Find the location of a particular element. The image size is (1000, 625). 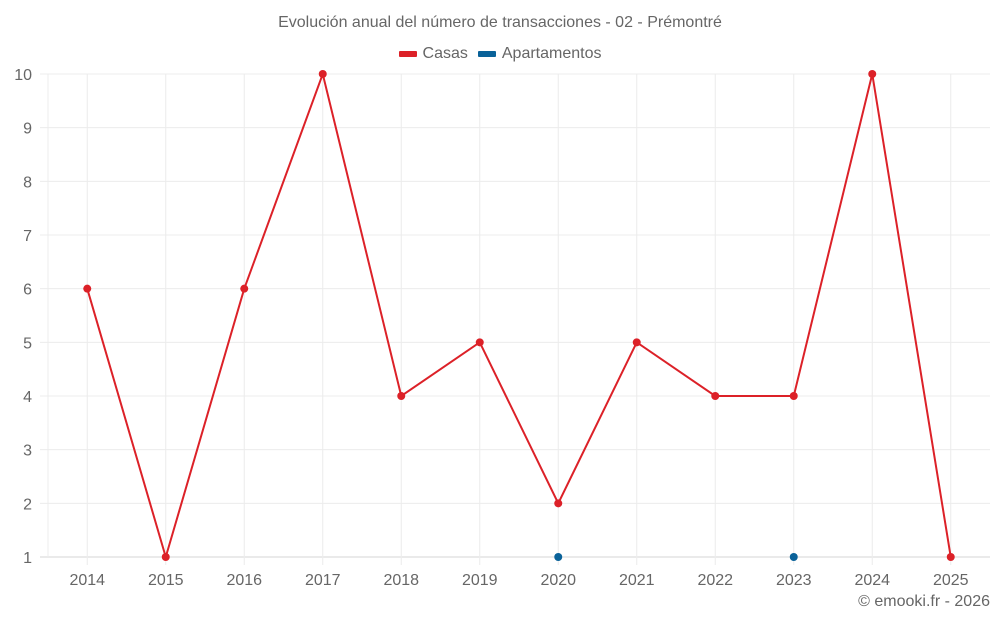

y-tick-label: 3 is located at coordinates (27, 451).